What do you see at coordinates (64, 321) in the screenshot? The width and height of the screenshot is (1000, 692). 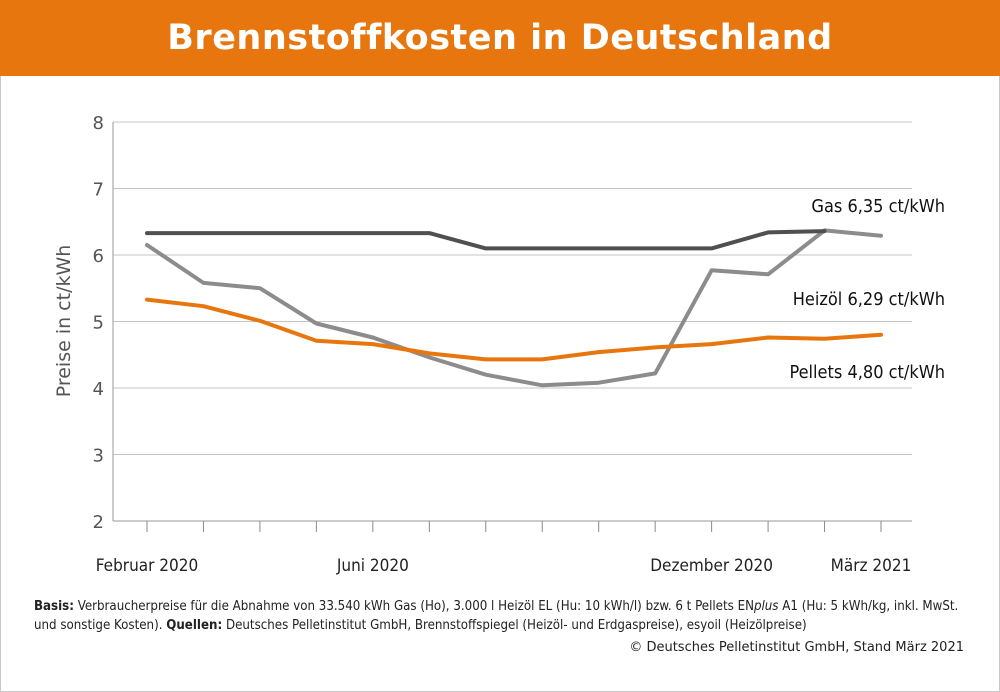 I see `y-axis-label: Preise in ct/kWh` at bounding box center [64, 321].